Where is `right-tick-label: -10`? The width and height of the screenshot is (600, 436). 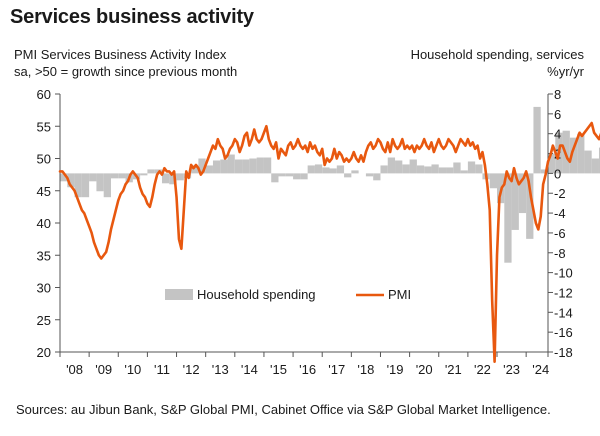 right-tick-label: -10 is located at coordinates (563, 273).